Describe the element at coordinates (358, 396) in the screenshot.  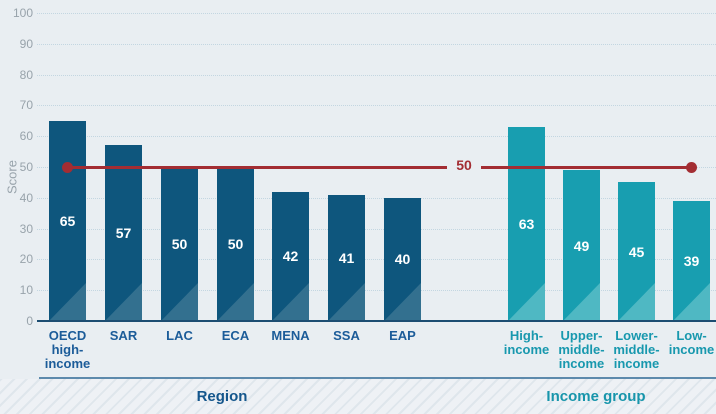
I see `group-band: Region Income group` at that location.